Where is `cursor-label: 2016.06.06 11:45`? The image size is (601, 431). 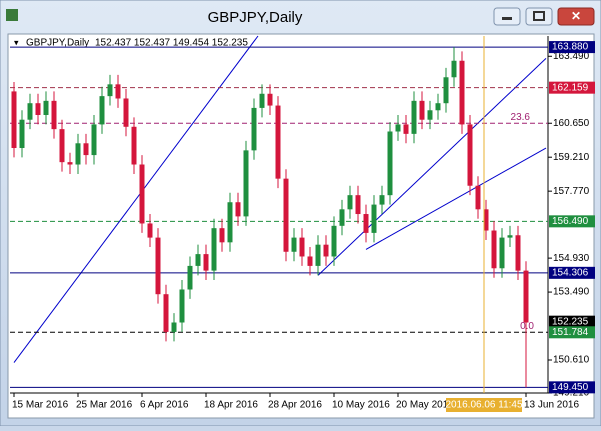 cursor-label: 2016.06.06 11:45 is located at coordinates (484, 405).